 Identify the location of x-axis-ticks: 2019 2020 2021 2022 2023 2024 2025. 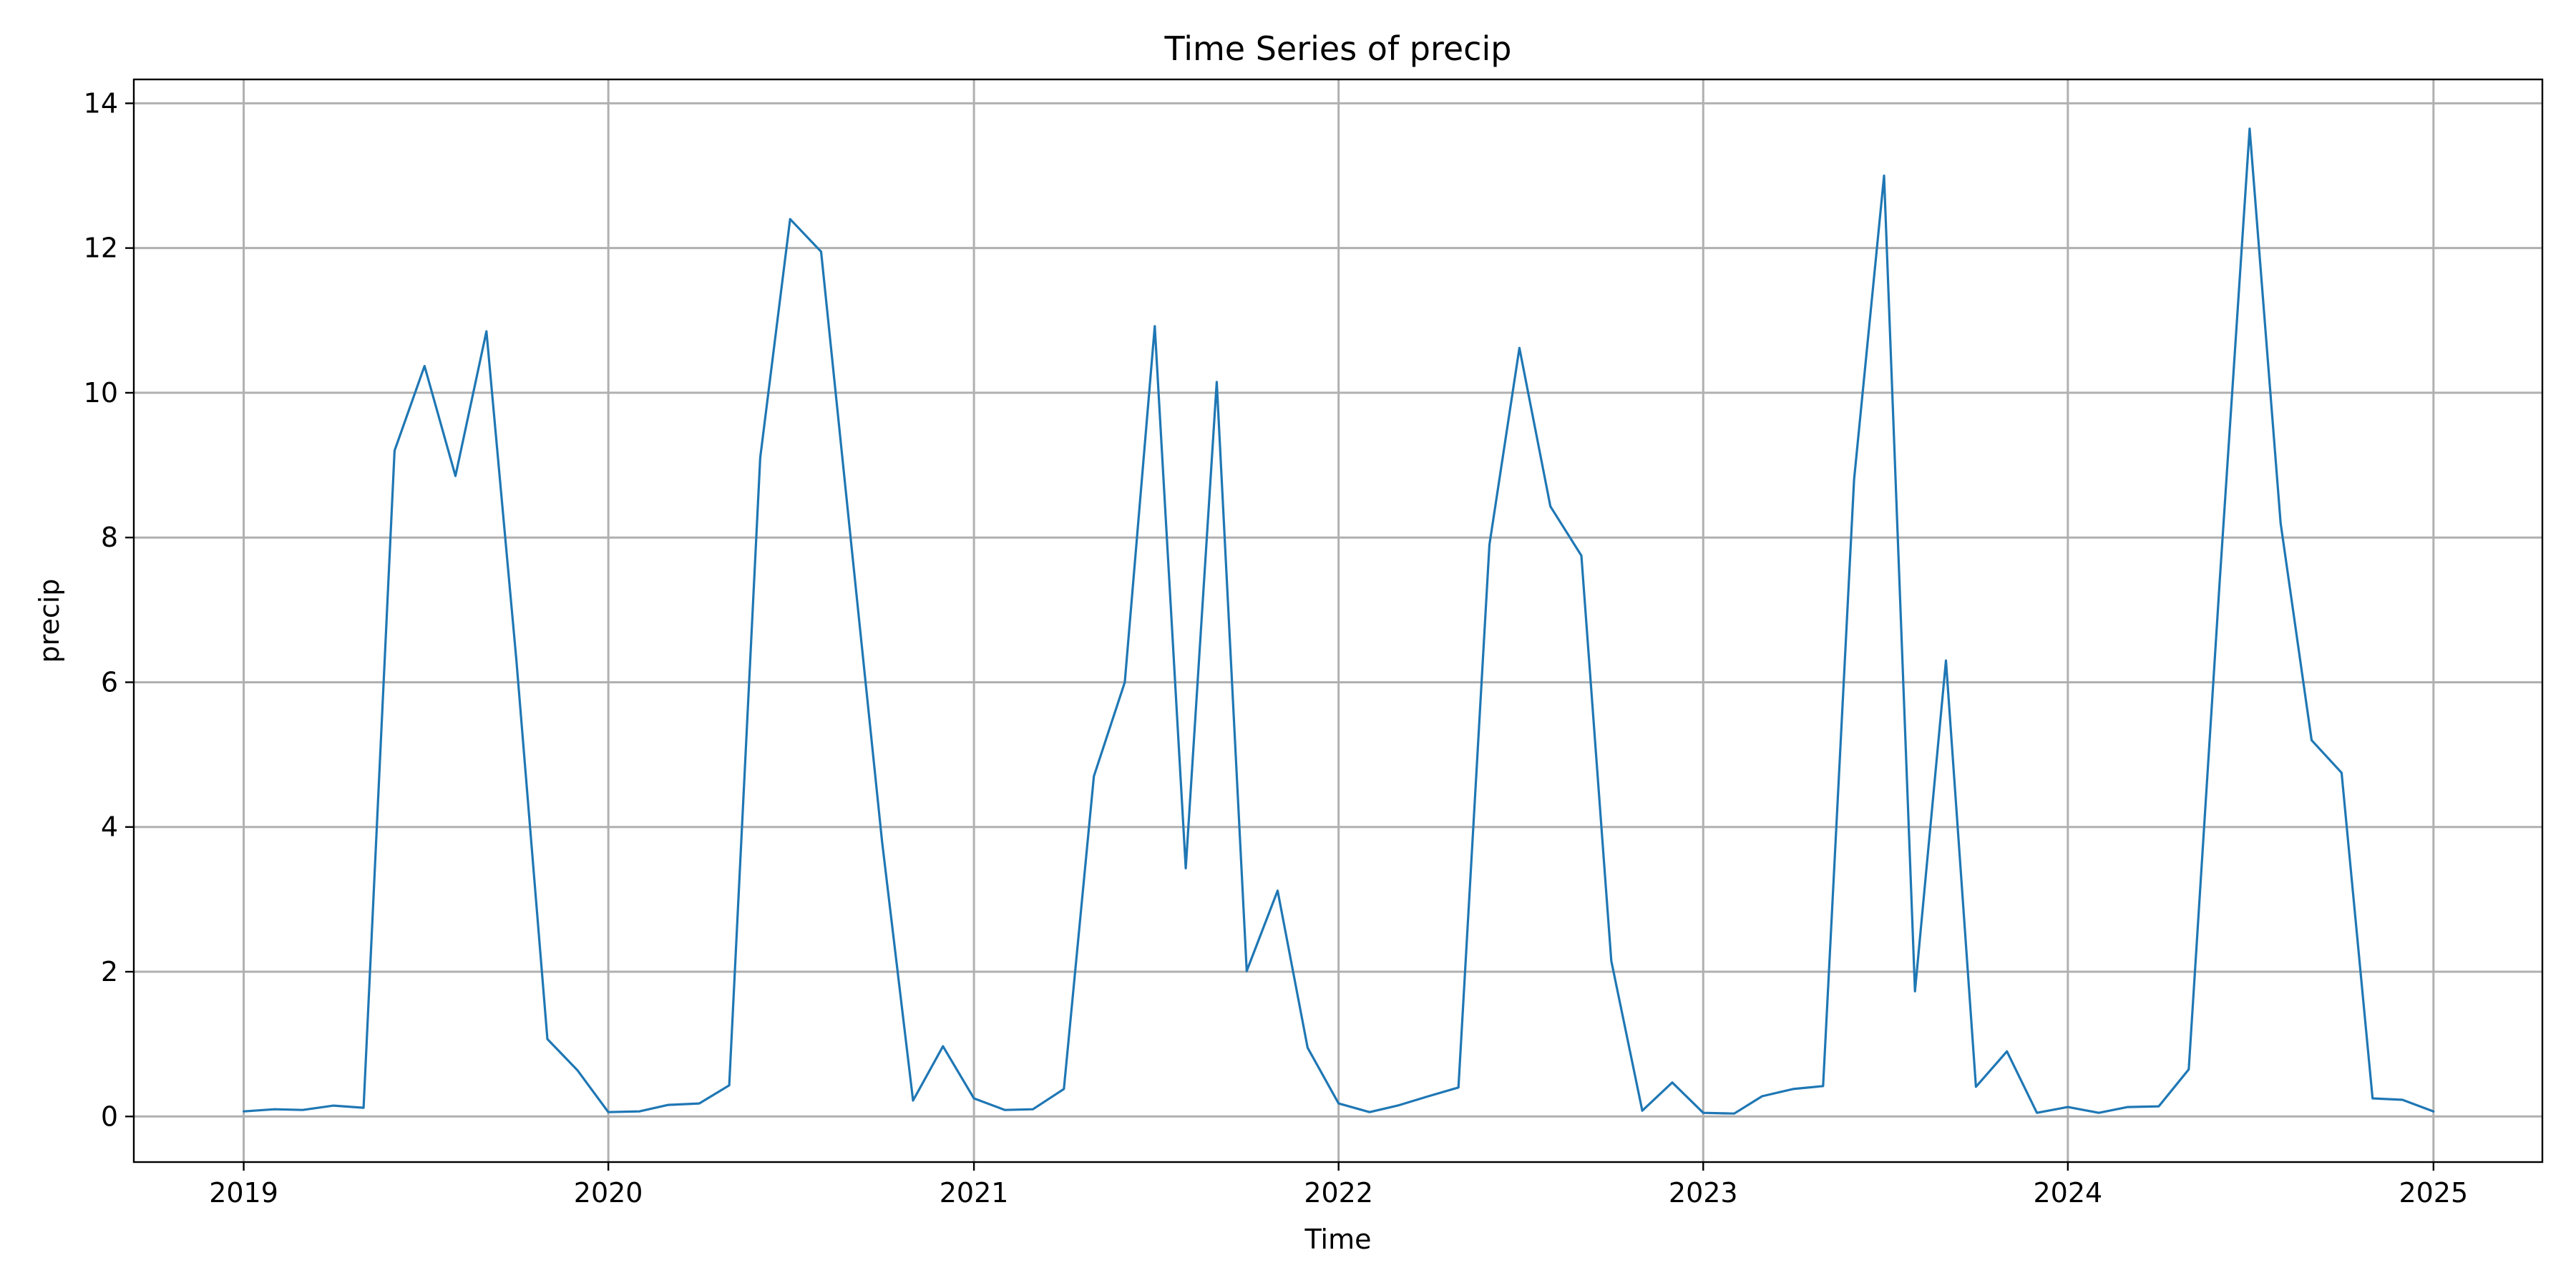
(1338, 1185).